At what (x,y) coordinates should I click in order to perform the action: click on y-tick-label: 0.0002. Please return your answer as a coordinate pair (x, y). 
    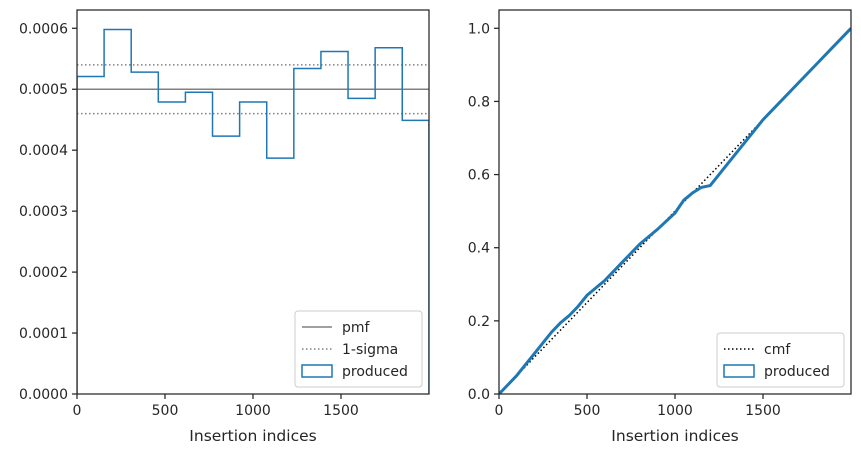
    Looking at the image, I should click on (43, 273).